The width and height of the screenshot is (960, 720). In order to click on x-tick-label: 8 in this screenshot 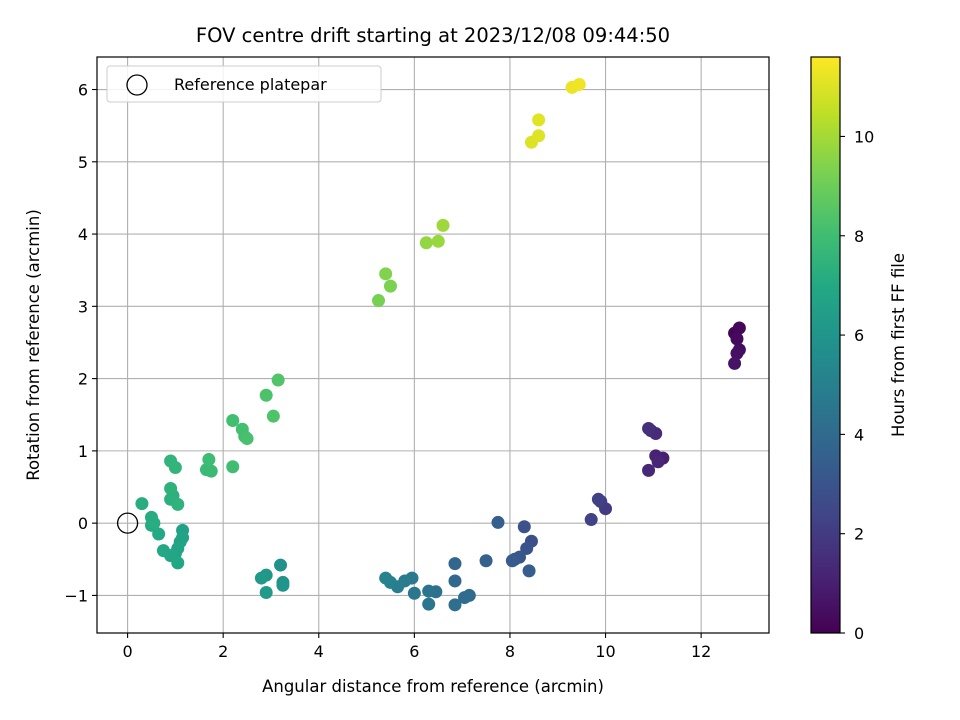, I will do `click(510, 651)`.